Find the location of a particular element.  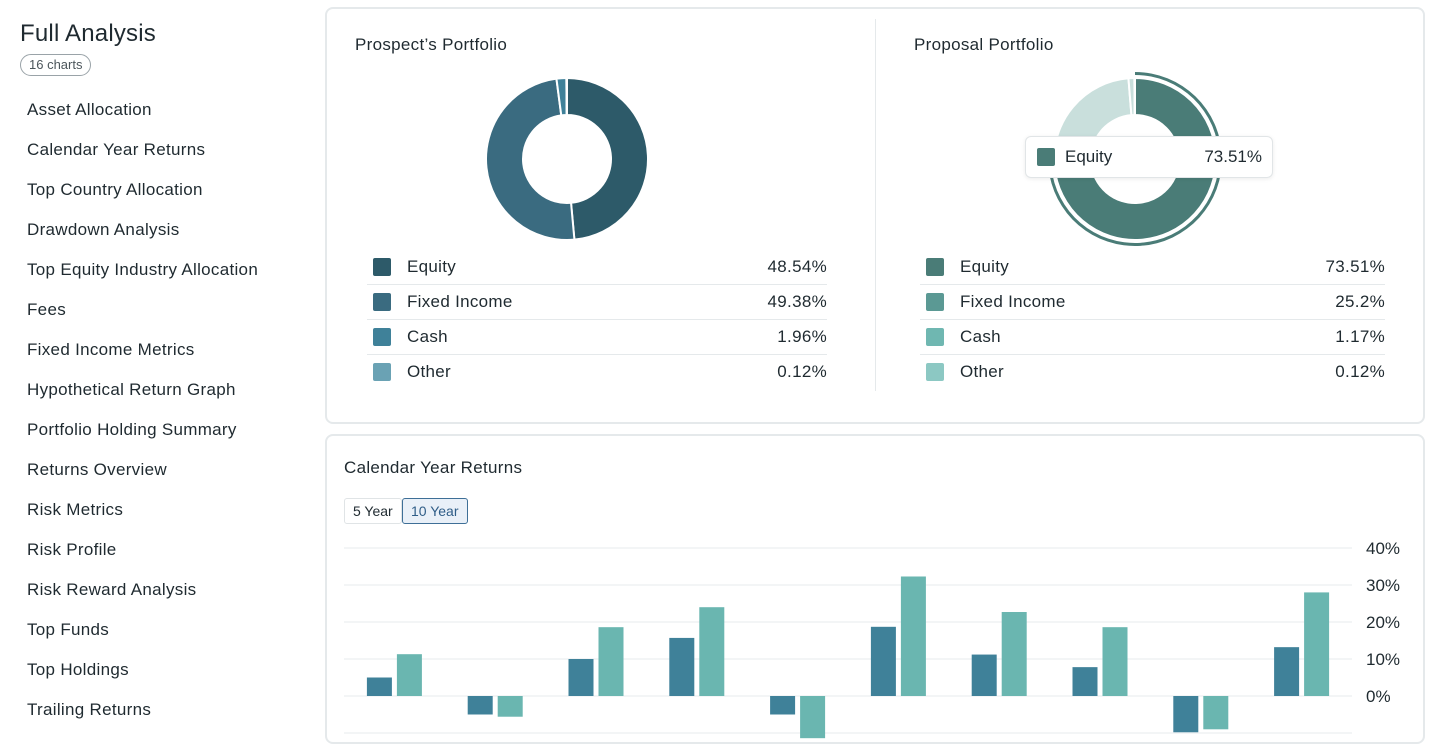

sidebar-item-trailing-returns: Trailing Returns is located at coordinates (89, 709).